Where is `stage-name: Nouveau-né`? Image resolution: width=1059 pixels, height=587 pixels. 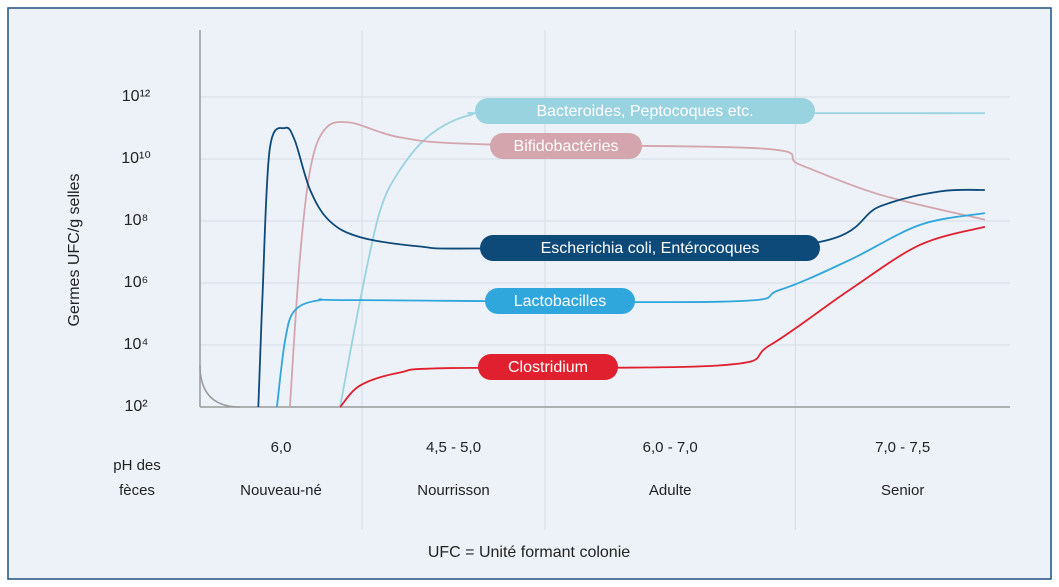
stage-name: Nouveau-né is located at coordinates (281, 490).